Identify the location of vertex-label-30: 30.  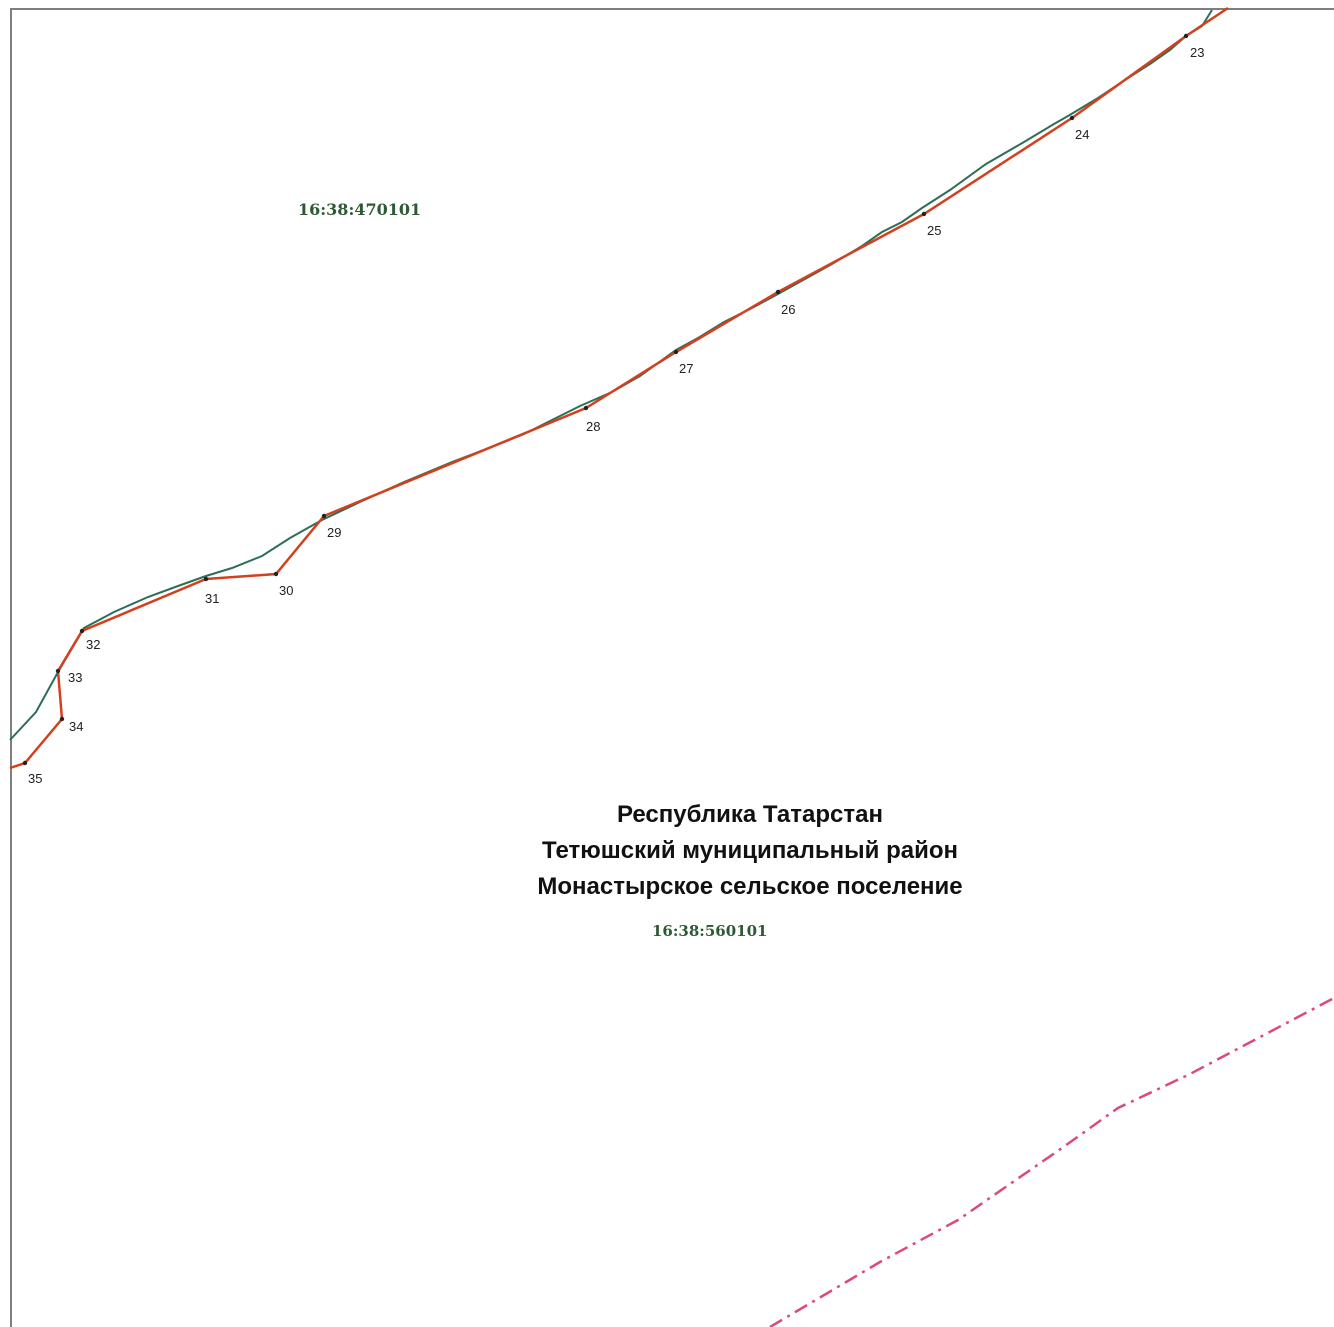
(286, 590).